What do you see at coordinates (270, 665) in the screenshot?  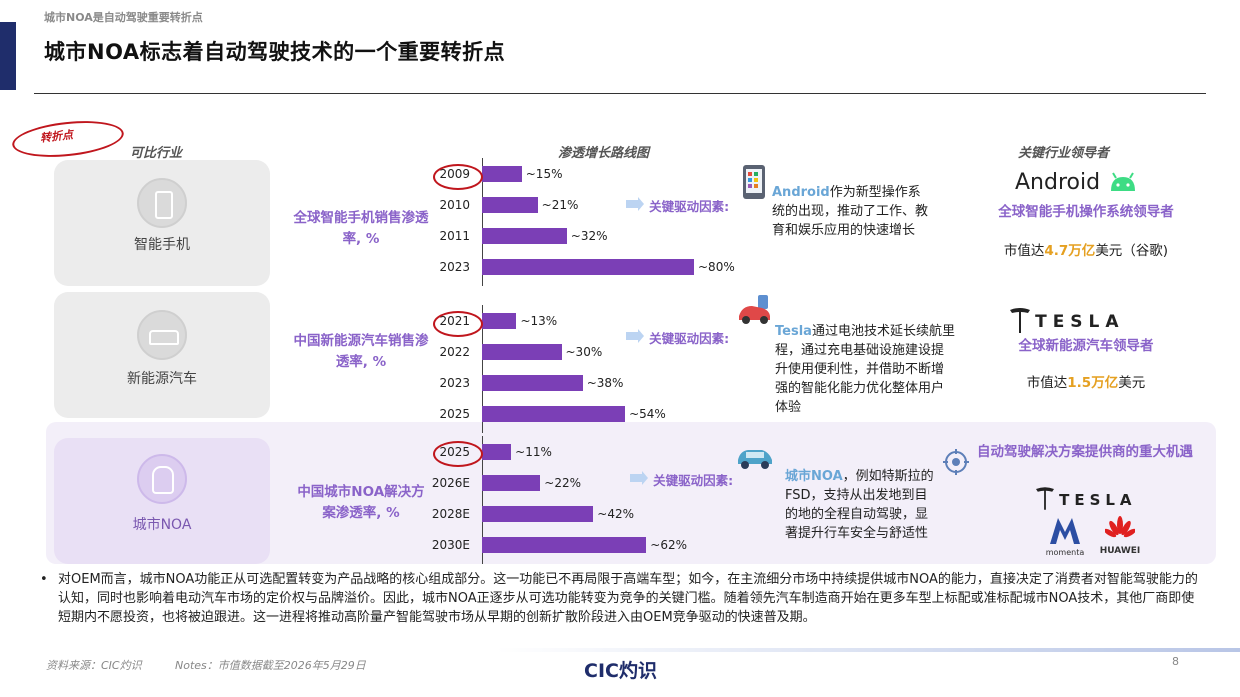 I see `notes-text: Notes：市值数据截至2026年5月29日` at bounding box center [270, 665].